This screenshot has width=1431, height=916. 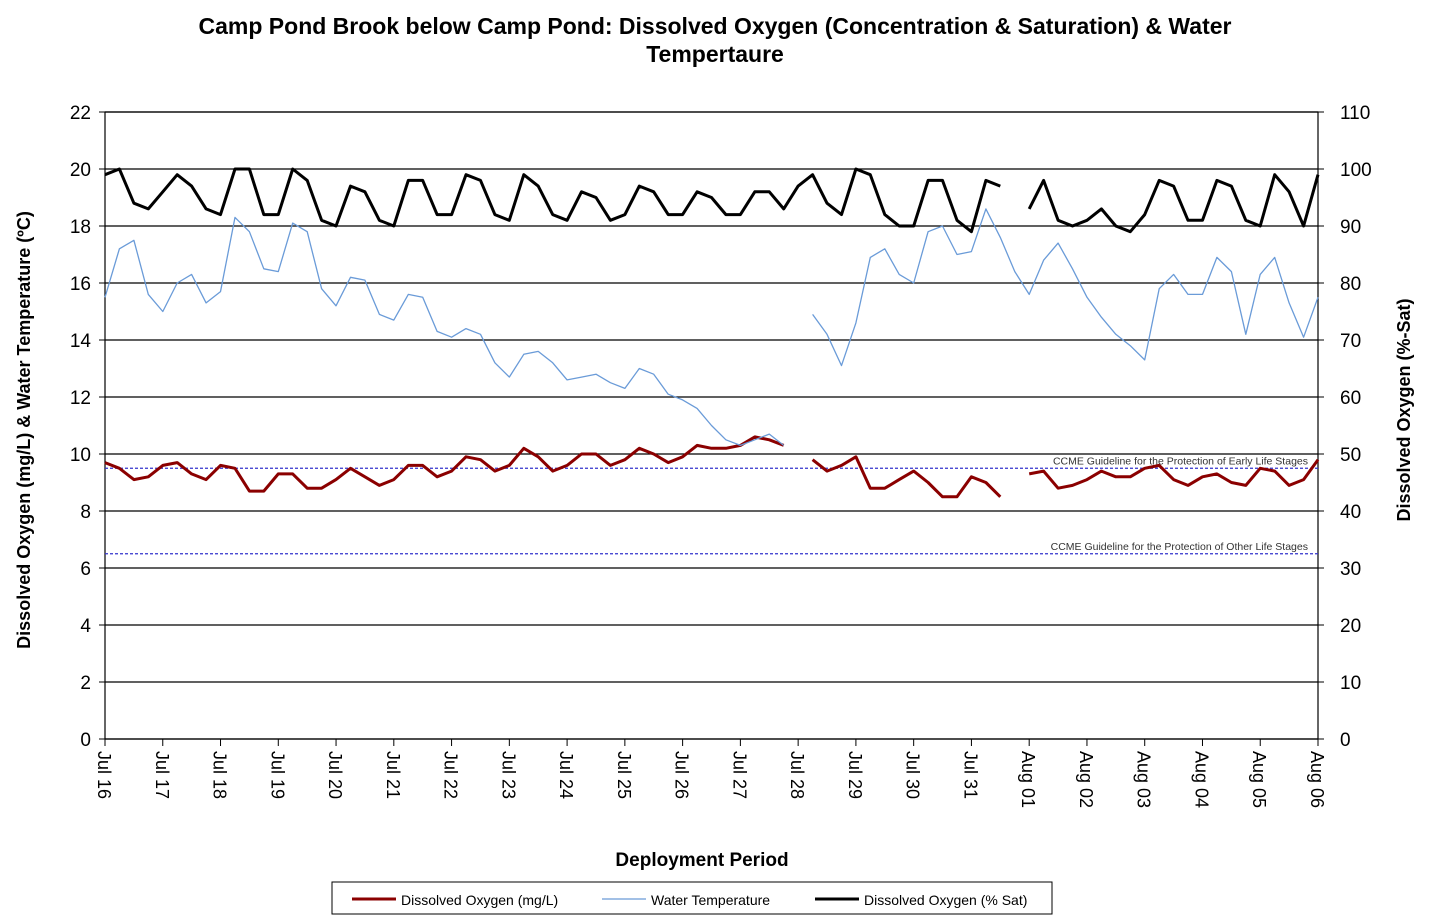 What do you see at coordinates (1350, 284) in the screenshot?
I see `y2-tick-label: 80` at bounding box center [1350, 284].